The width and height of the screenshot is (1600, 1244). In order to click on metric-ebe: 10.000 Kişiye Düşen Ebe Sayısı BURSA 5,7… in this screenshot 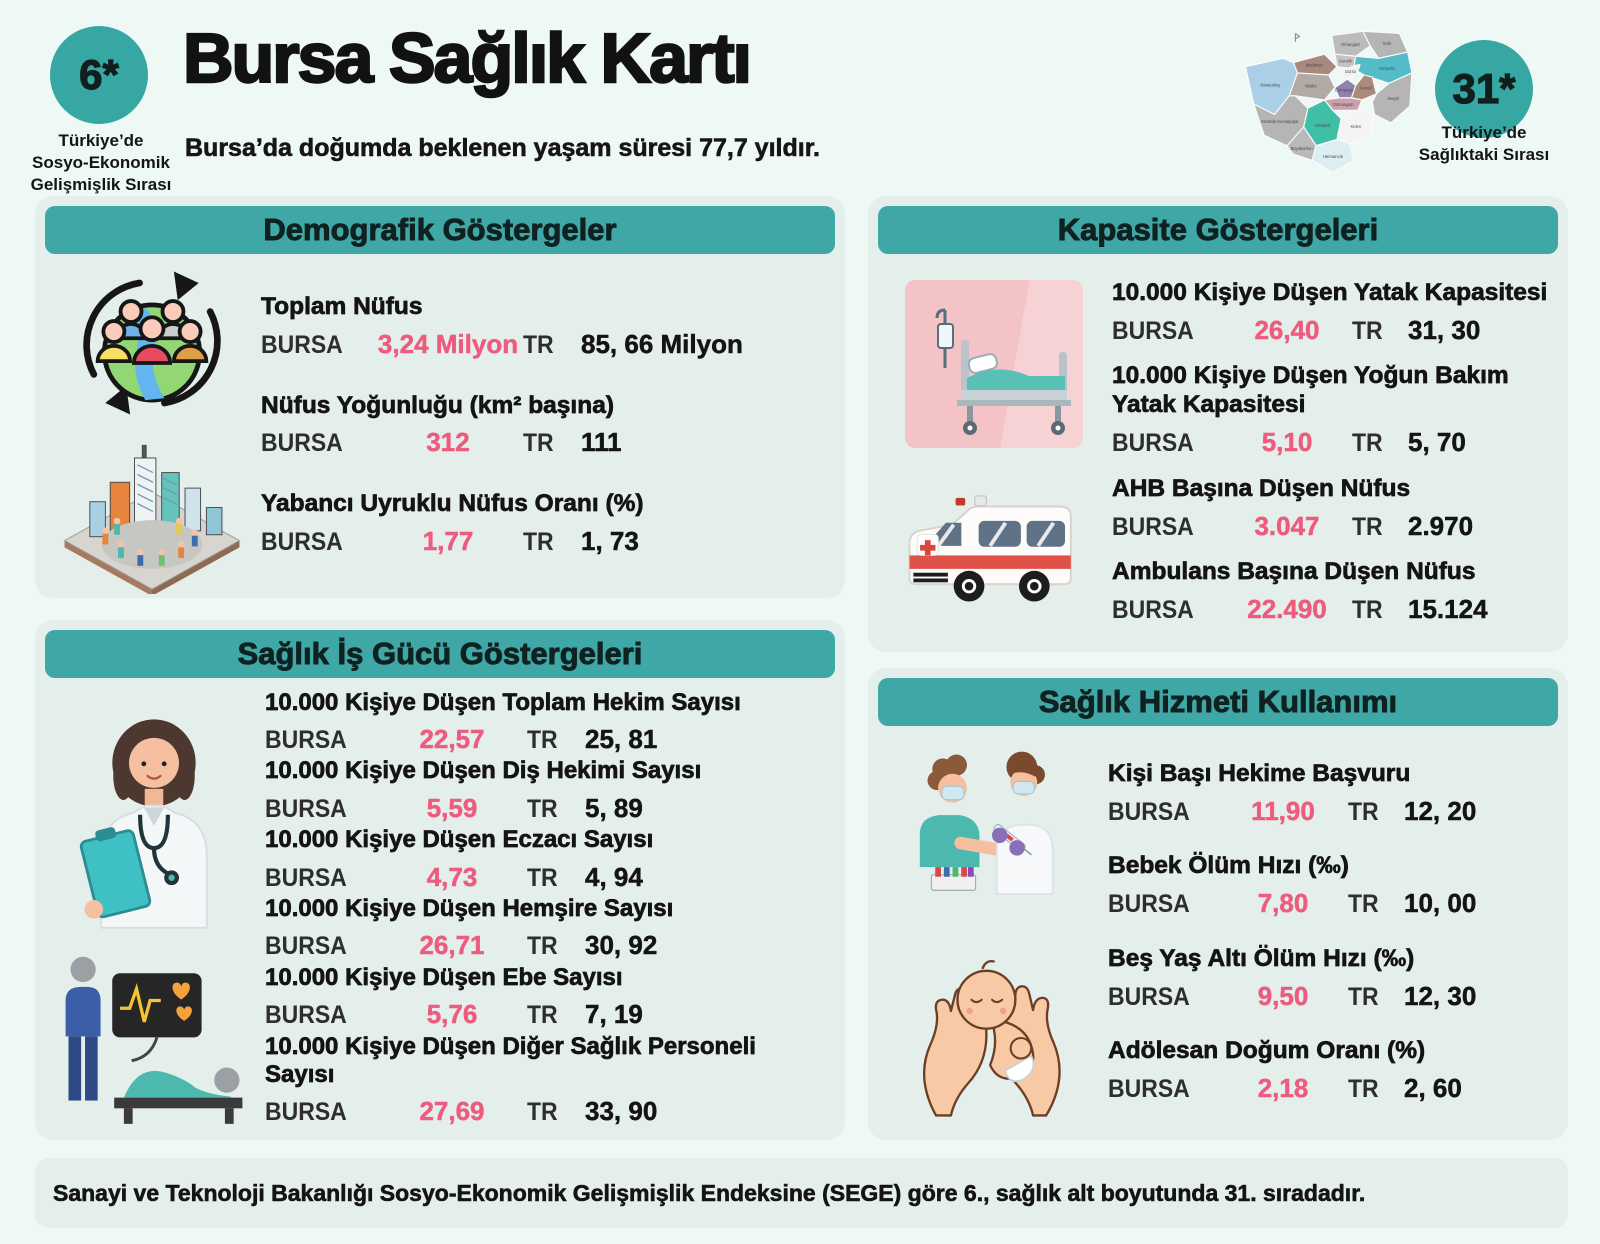, I will do `click(547, 997)`.